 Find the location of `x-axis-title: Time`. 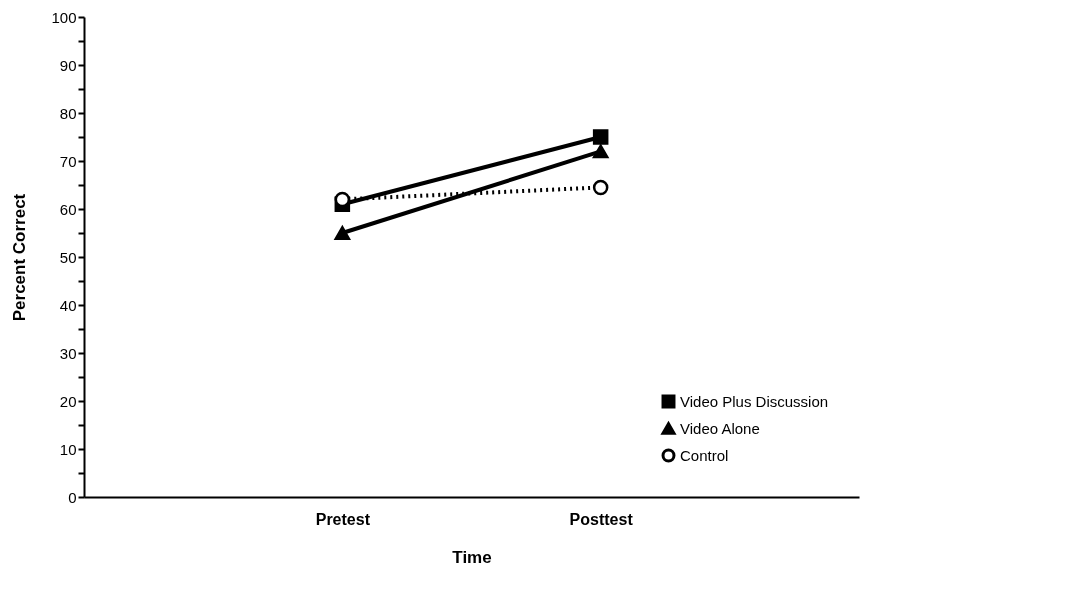

x-axis-title: Time is located at coordinates (472, 557).